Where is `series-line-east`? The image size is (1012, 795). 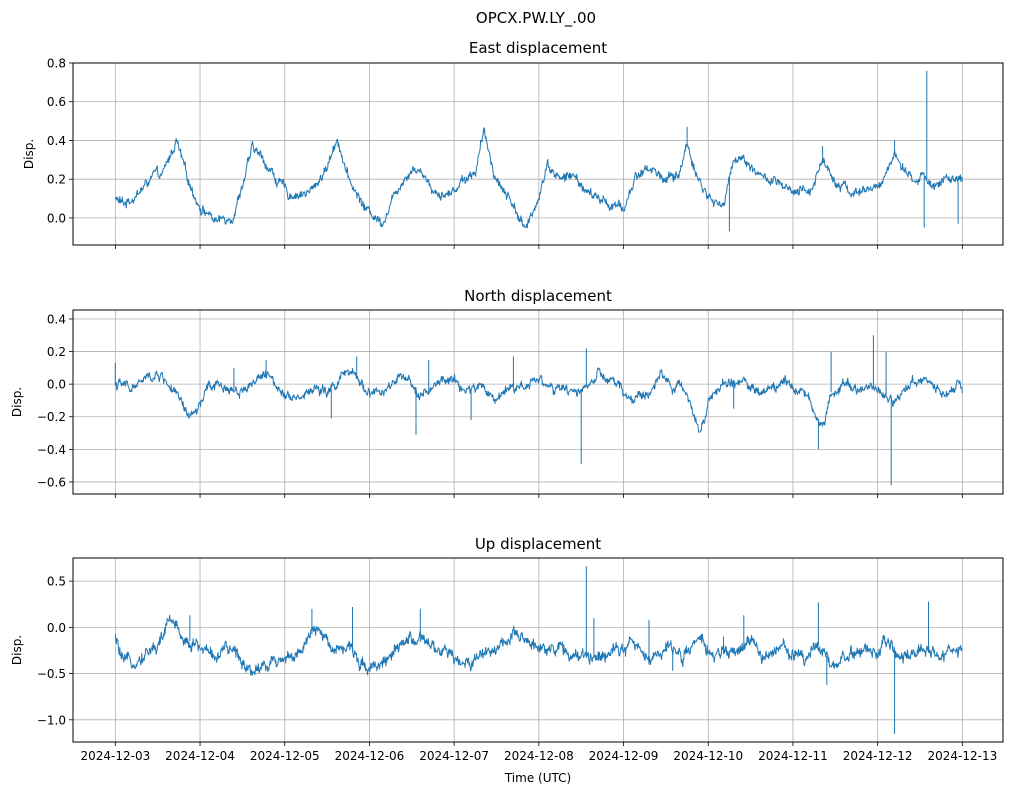
series-line-east is located at coordinates (538, 178).